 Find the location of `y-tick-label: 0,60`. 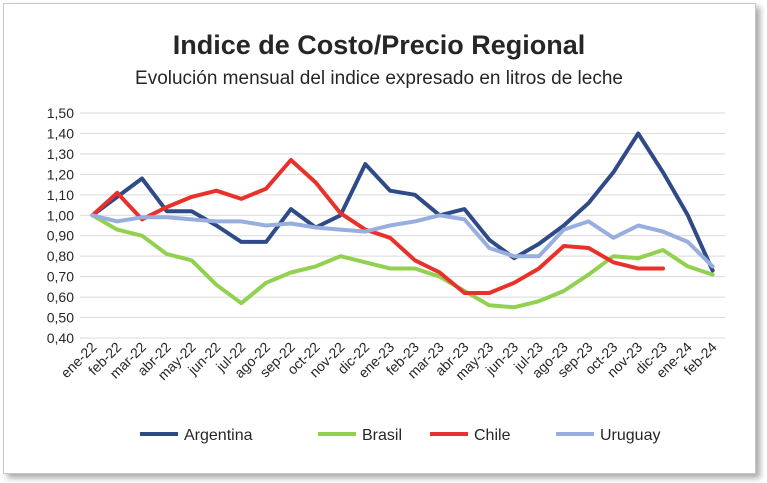

y-tick-label: 0,60 is located at coordinates (60, 297).